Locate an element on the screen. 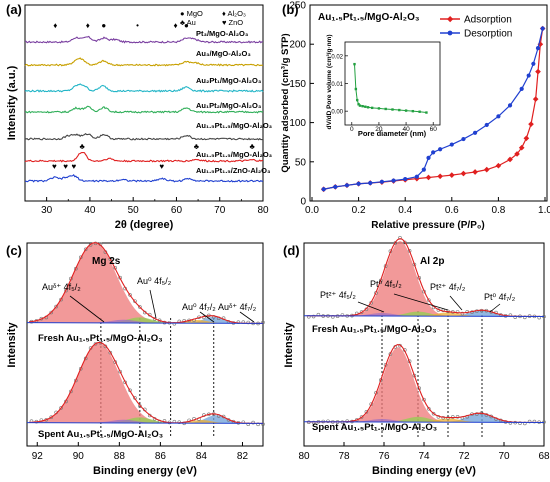 The image size is (550, 482). panel-c-peak-annotation: Au⁰ 4f₇/₂ is located at coordinates (199, 307).